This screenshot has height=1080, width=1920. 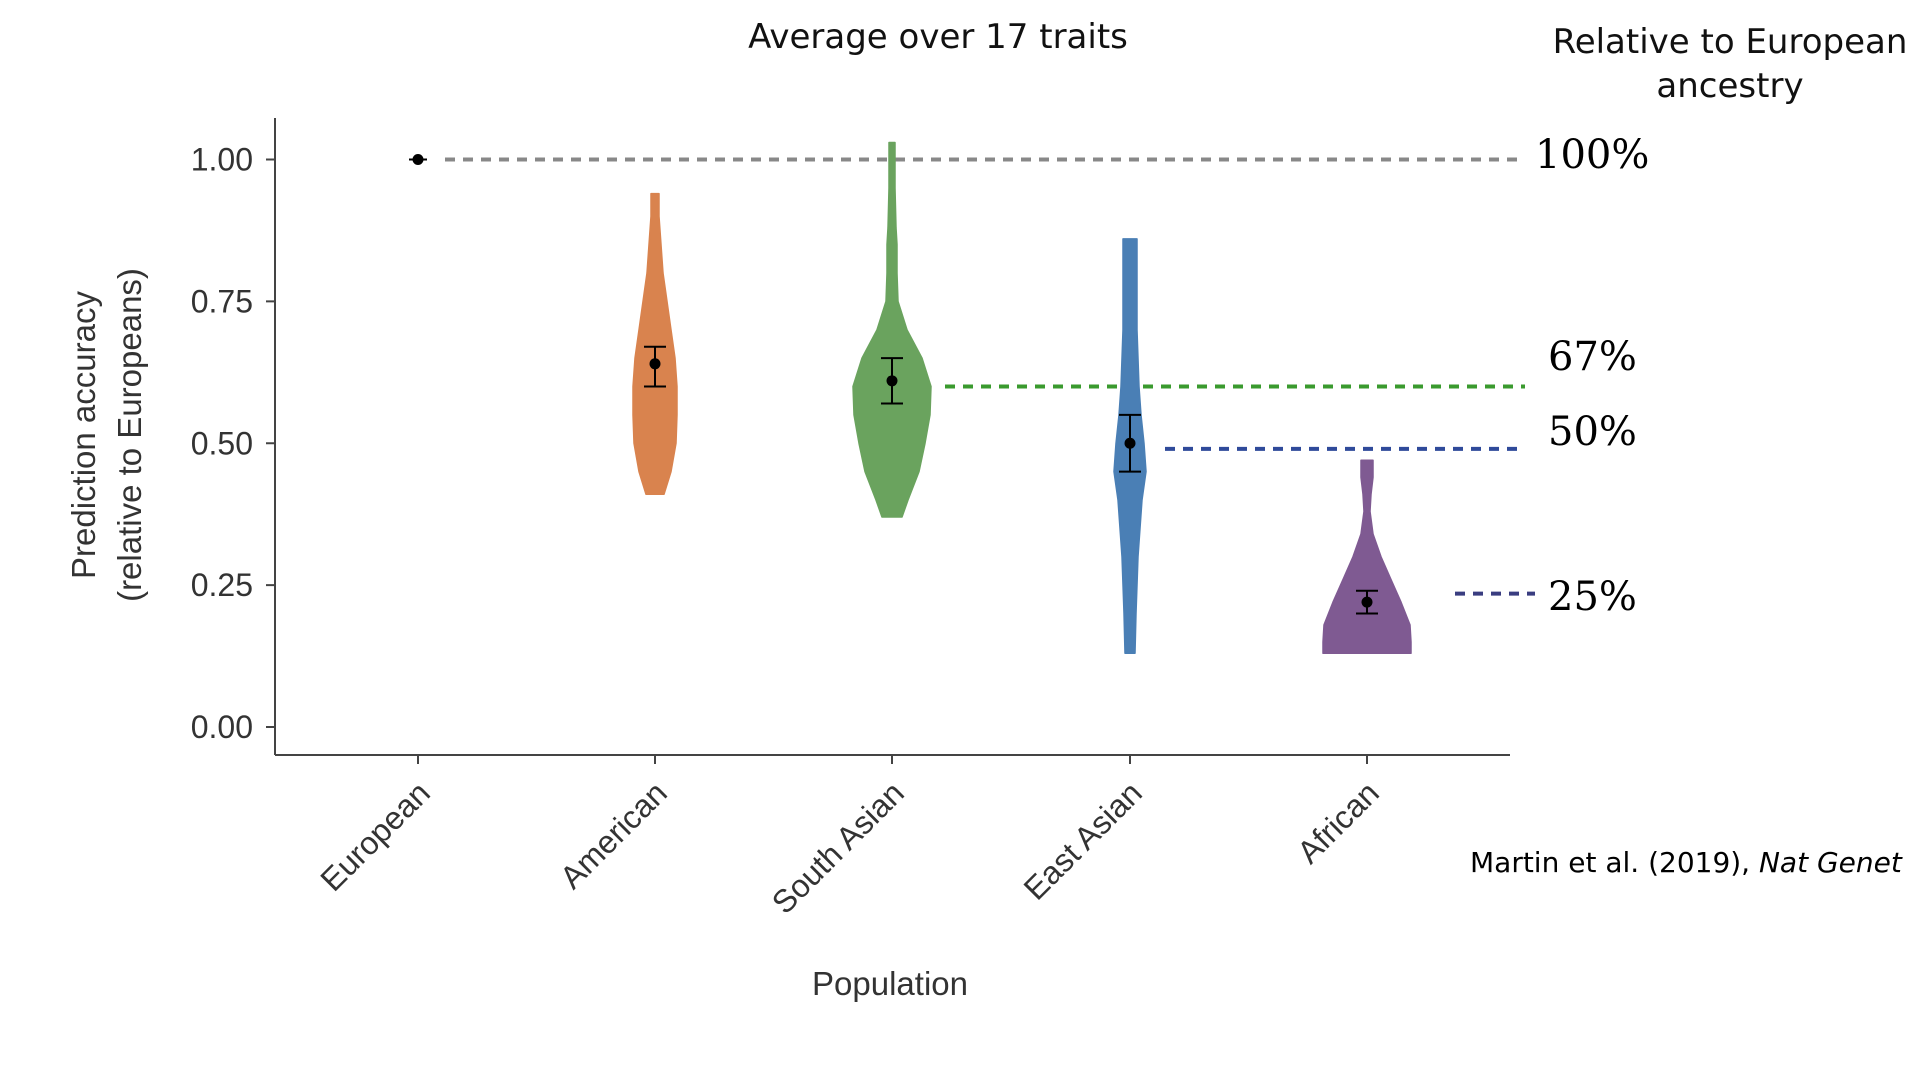 I want to click on y-tick-label: 0.75, so click(x=222, y=301).